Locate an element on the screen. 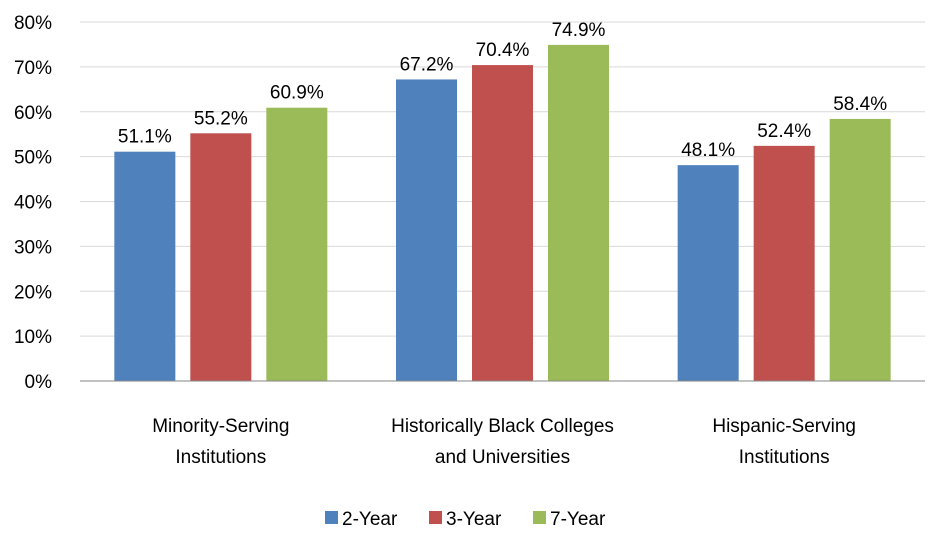 The width and height of the screenshot is (942, 545). data-label: 70.4% is located at coordinates (503, 50).